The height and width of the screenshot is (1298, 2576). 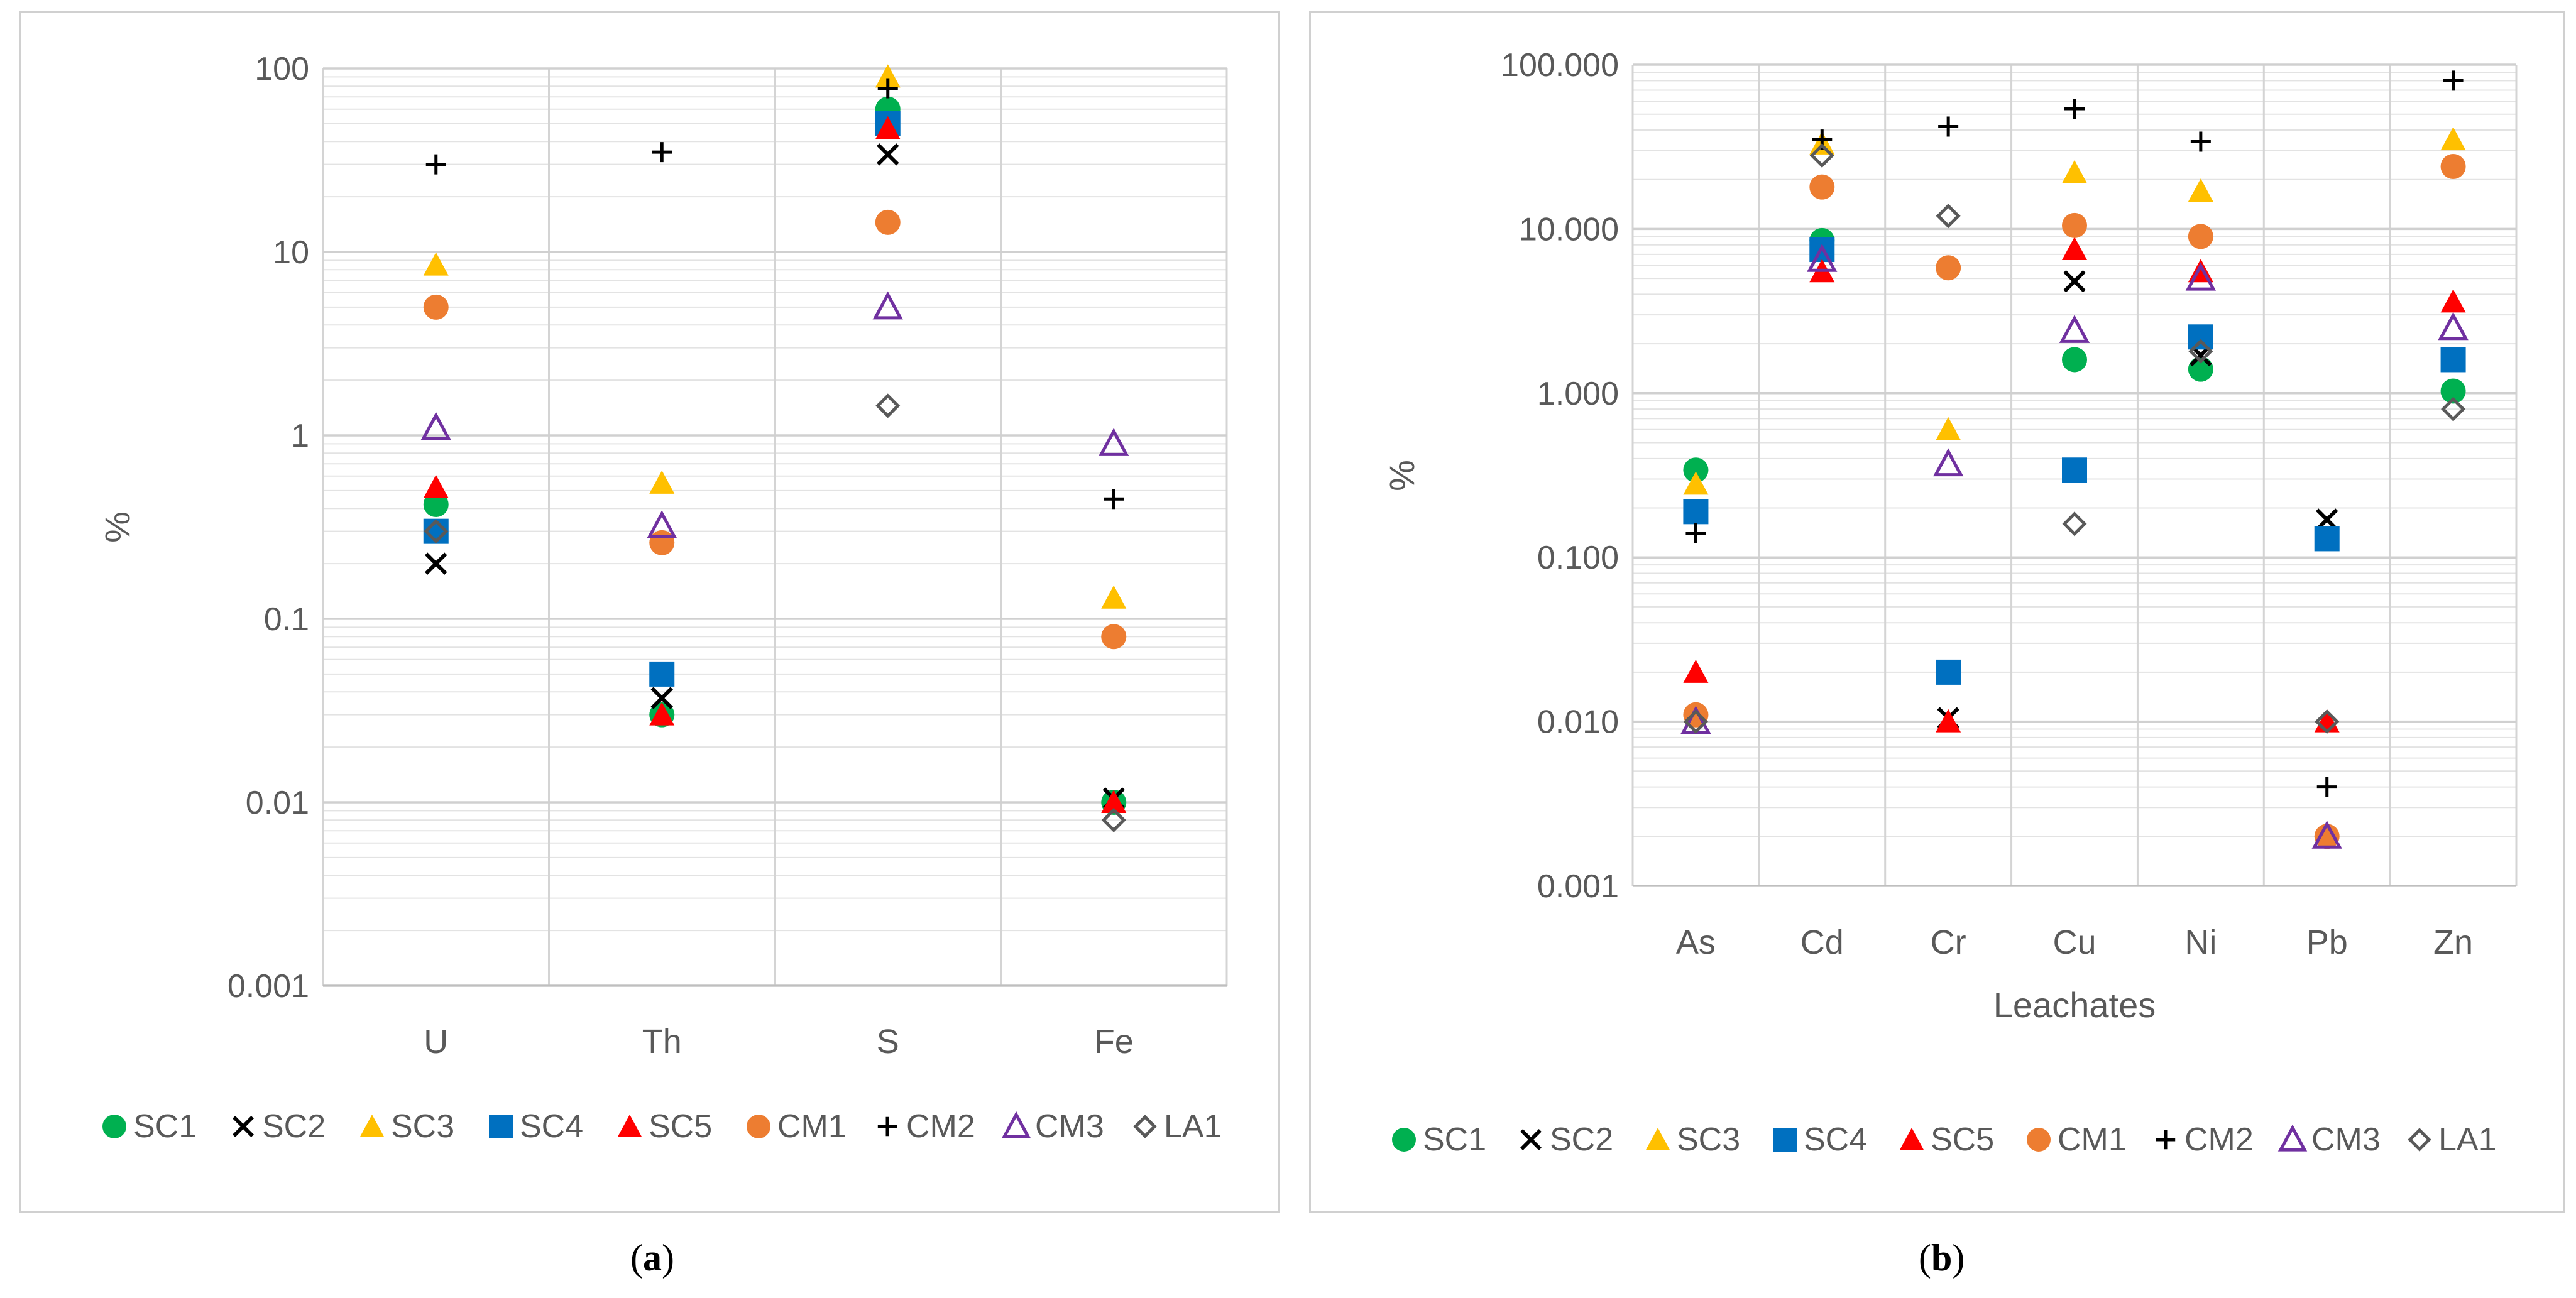 What do you see at coordinates (2326, 519) in the screenshot?
I see `chart-b-point-sc2-pb` at bounding box center [2326, 519].